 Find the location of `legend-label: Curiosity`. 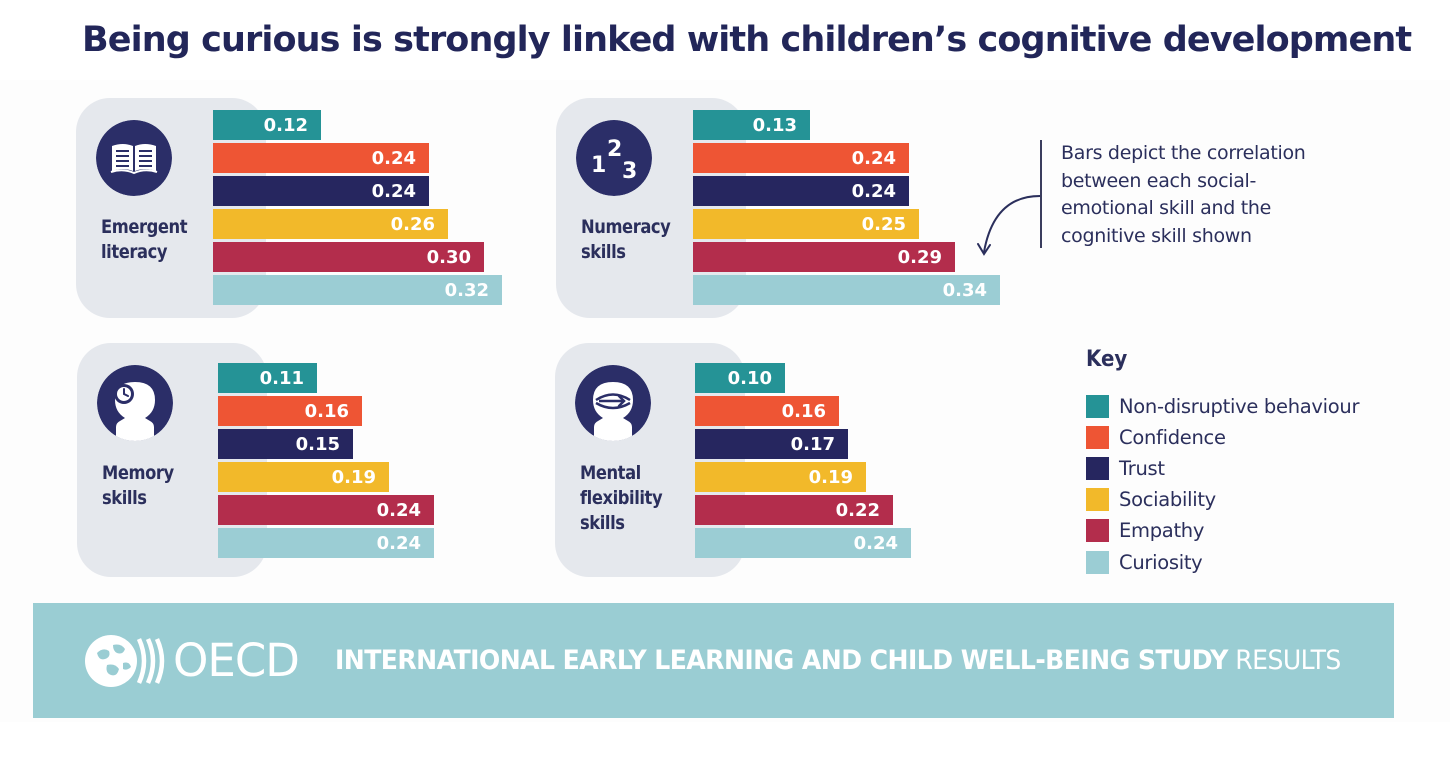

legend-label: Curiosity is located at coordinates (1161, 562).